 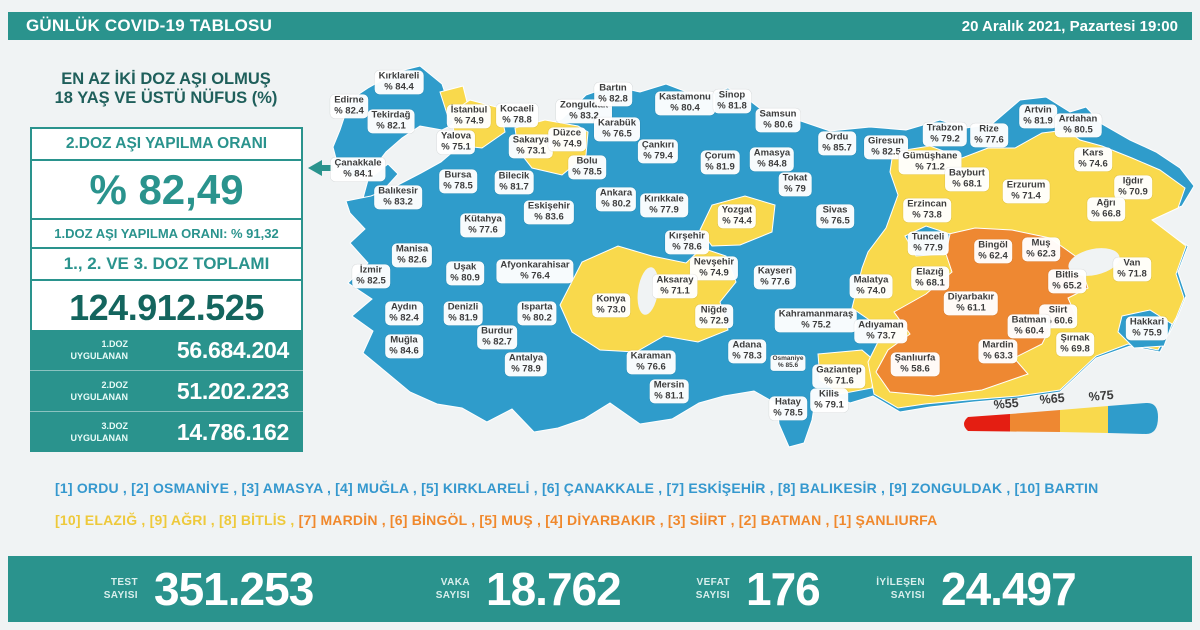 I want to click on province-label: Afyonkarahisar % 76.4, so click(x=535, y=271).